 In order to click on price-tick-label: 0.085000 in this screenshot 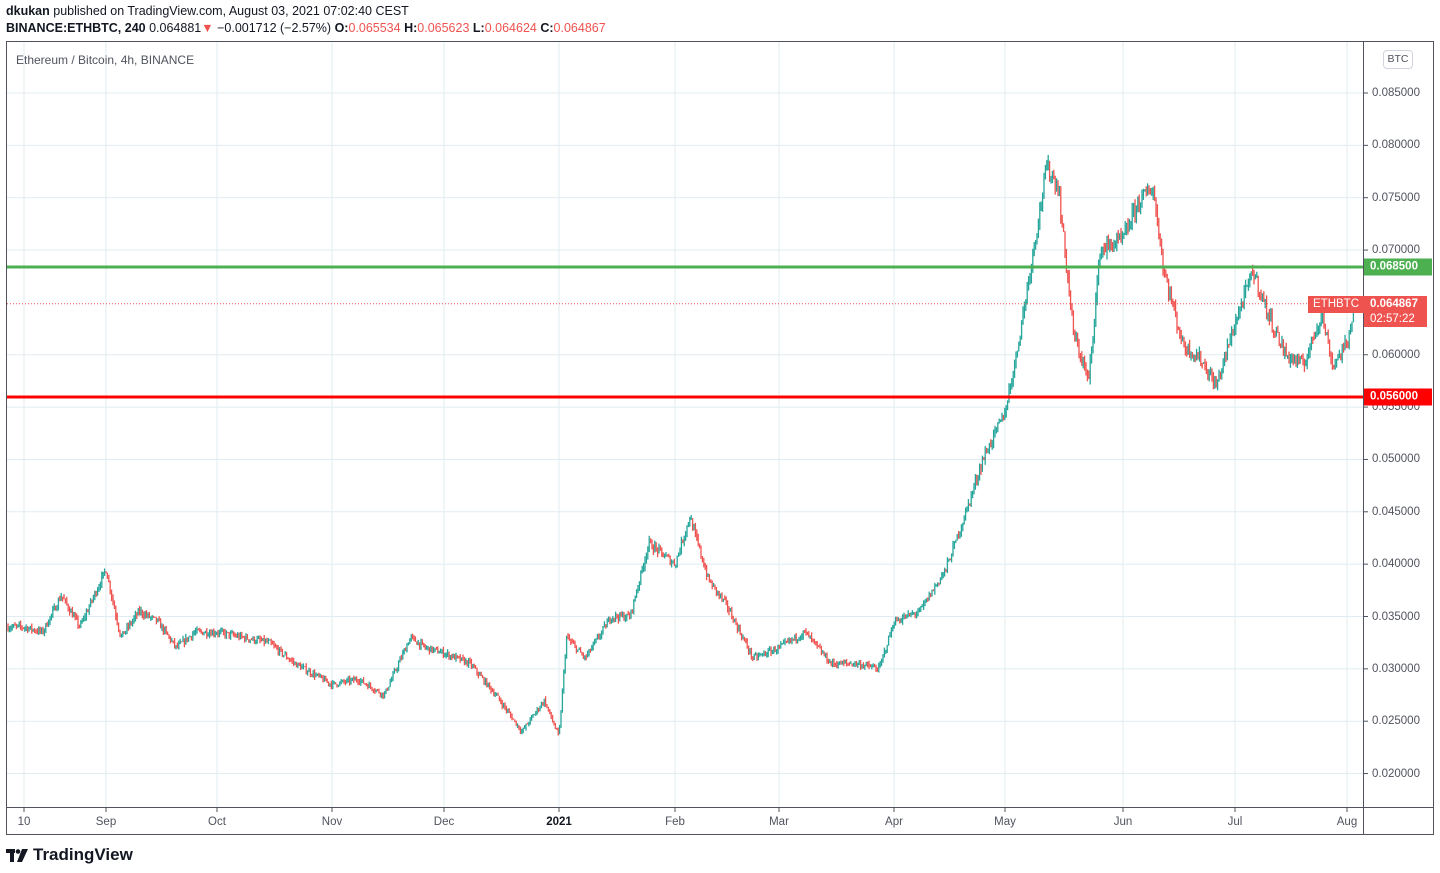, I will do `click(1396, 93)`.